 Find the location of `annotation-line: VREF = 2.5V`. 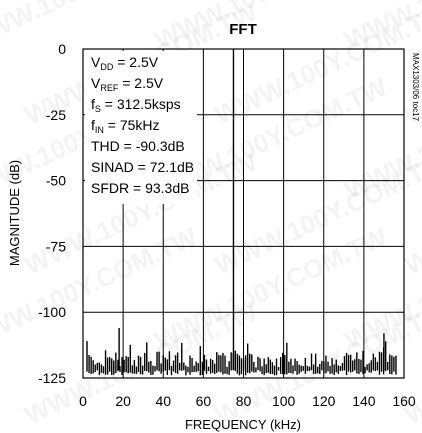

annotation-line: VREF = 2.5V is located at coordinates (127, 84).